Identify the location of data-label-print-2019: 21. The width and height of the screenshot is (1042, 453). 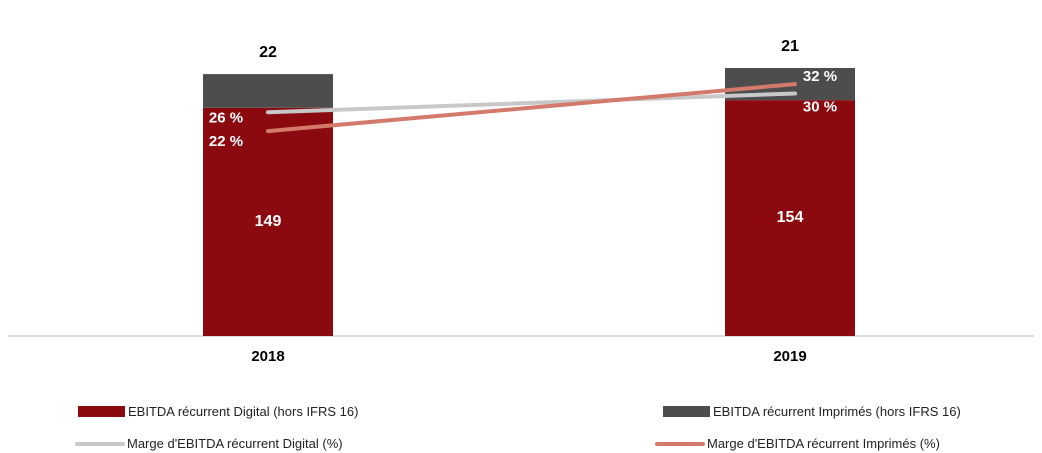
(790, 46).